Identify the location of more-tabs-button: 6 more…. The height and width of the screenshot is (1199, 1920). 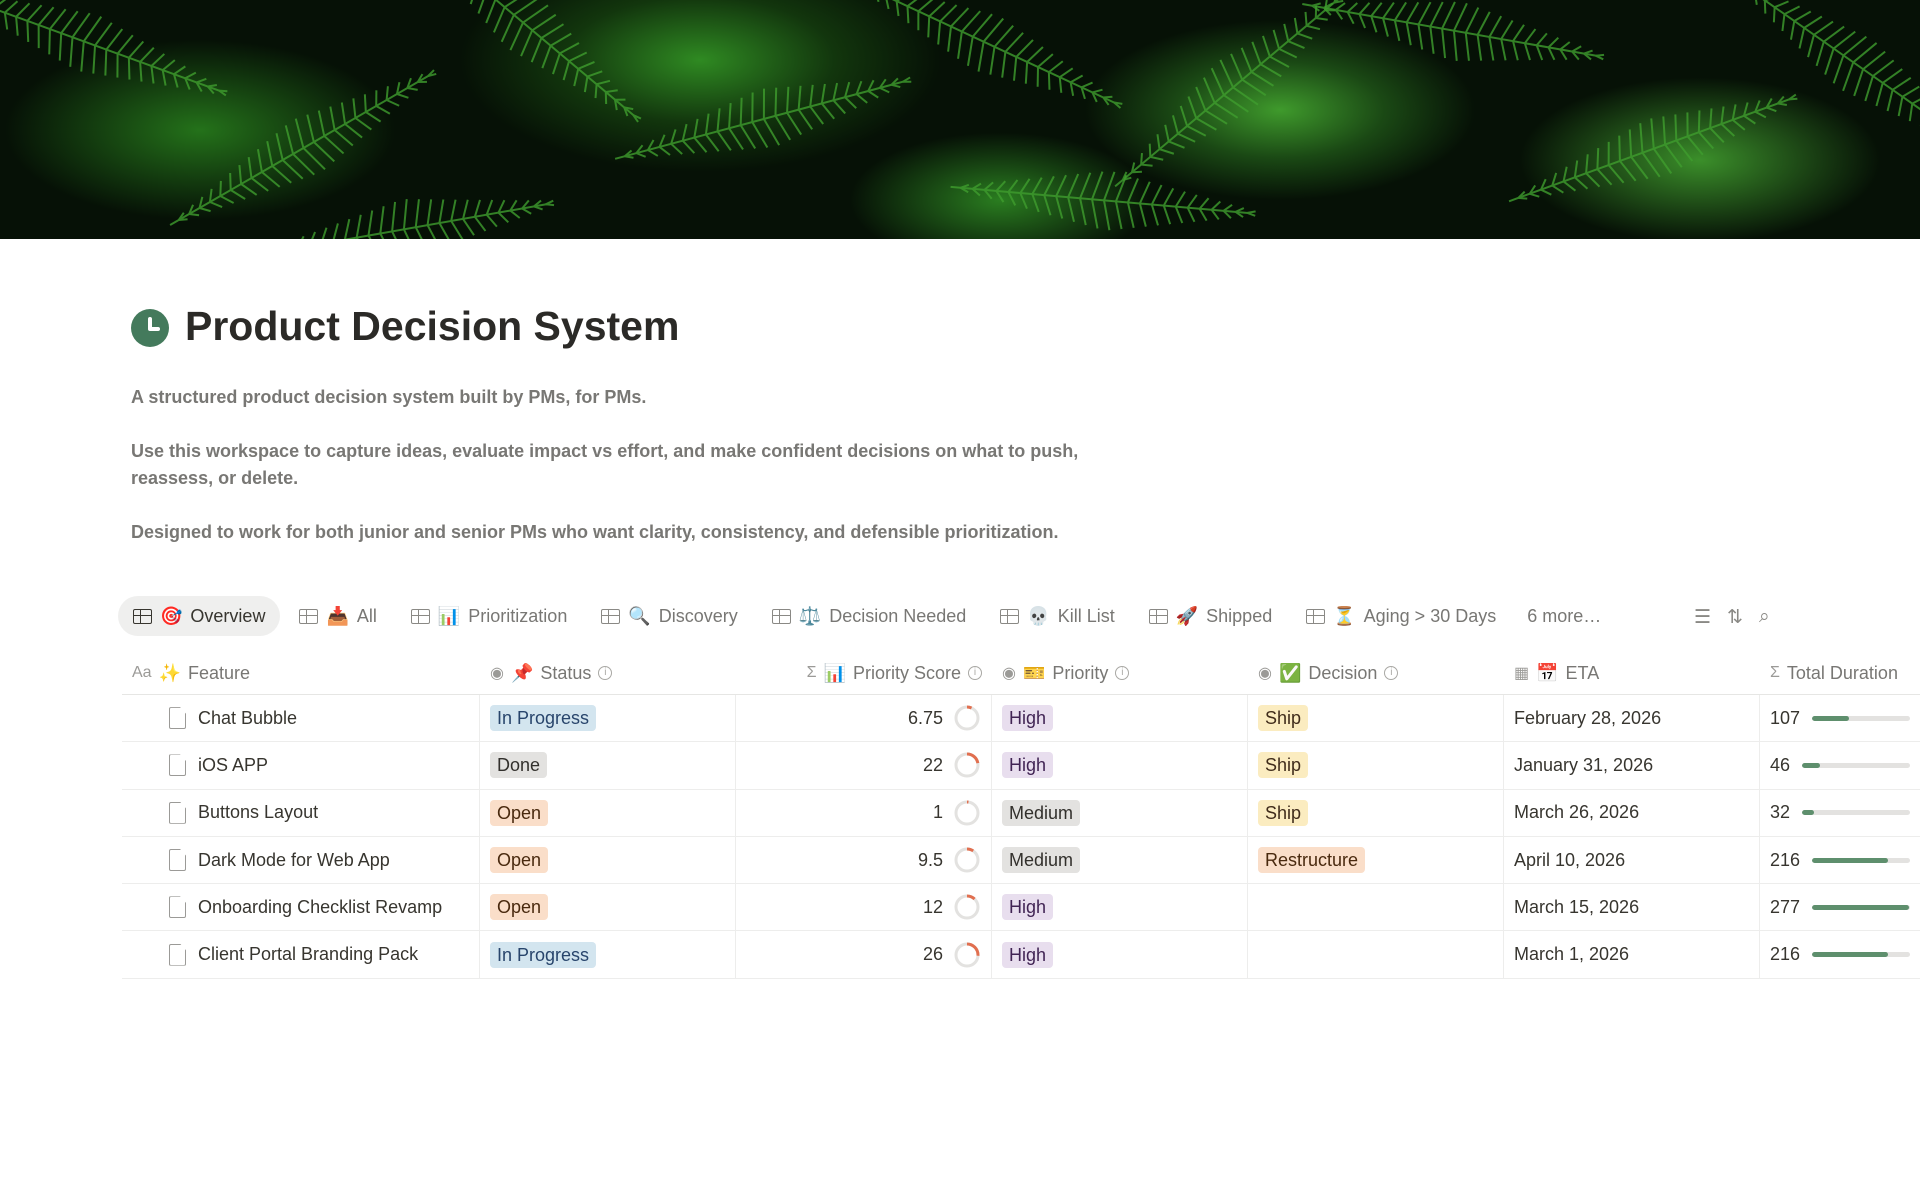
(1564, 615).